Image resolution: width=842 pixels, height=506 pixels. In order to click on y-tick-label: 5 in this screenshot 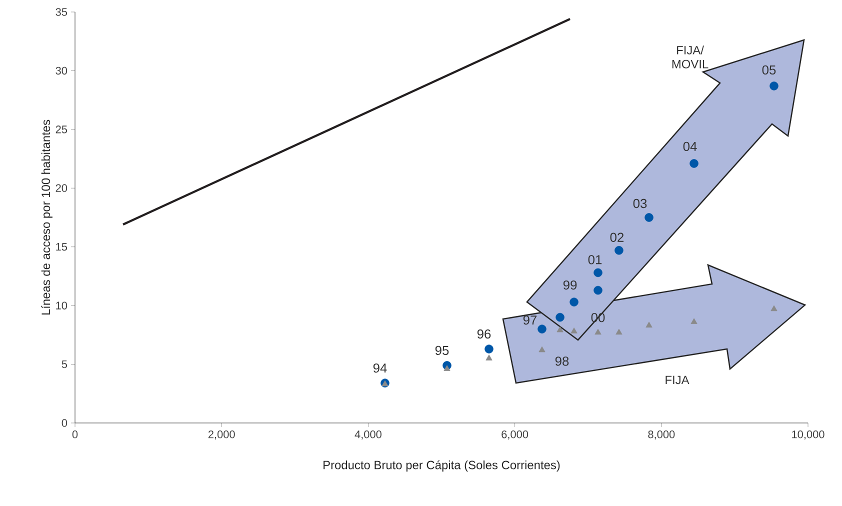, I will do `click(65, 364)`.